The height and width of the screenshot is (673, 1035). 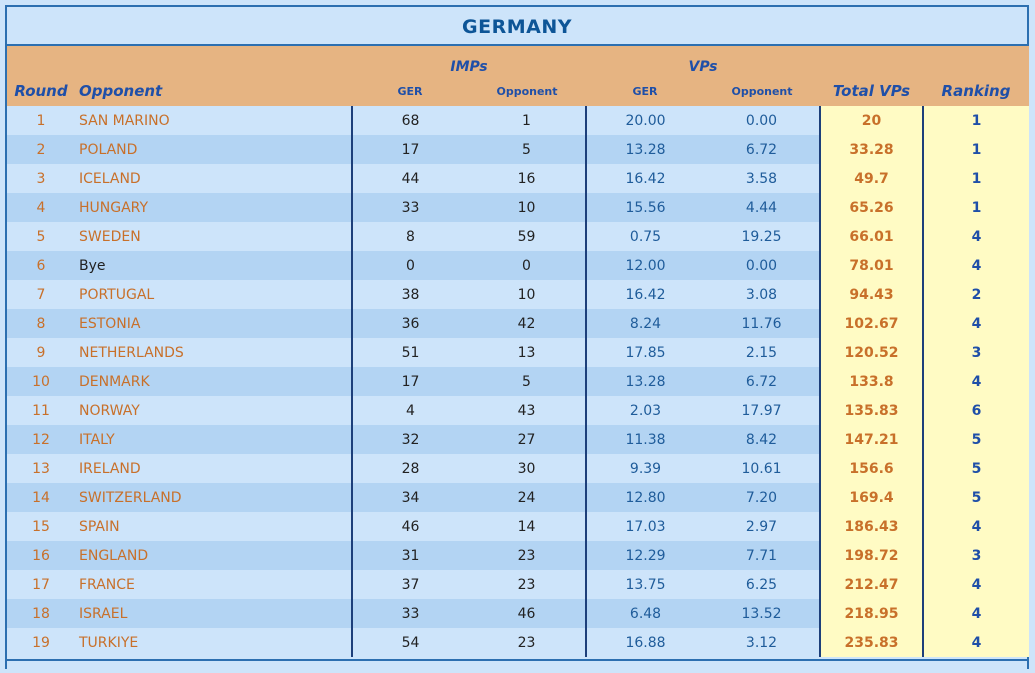 What do you see at coordinates (762, 555) in the screenshot?
I see `vp-opponent-cell: 7.71` at bounding box center [762, 555].